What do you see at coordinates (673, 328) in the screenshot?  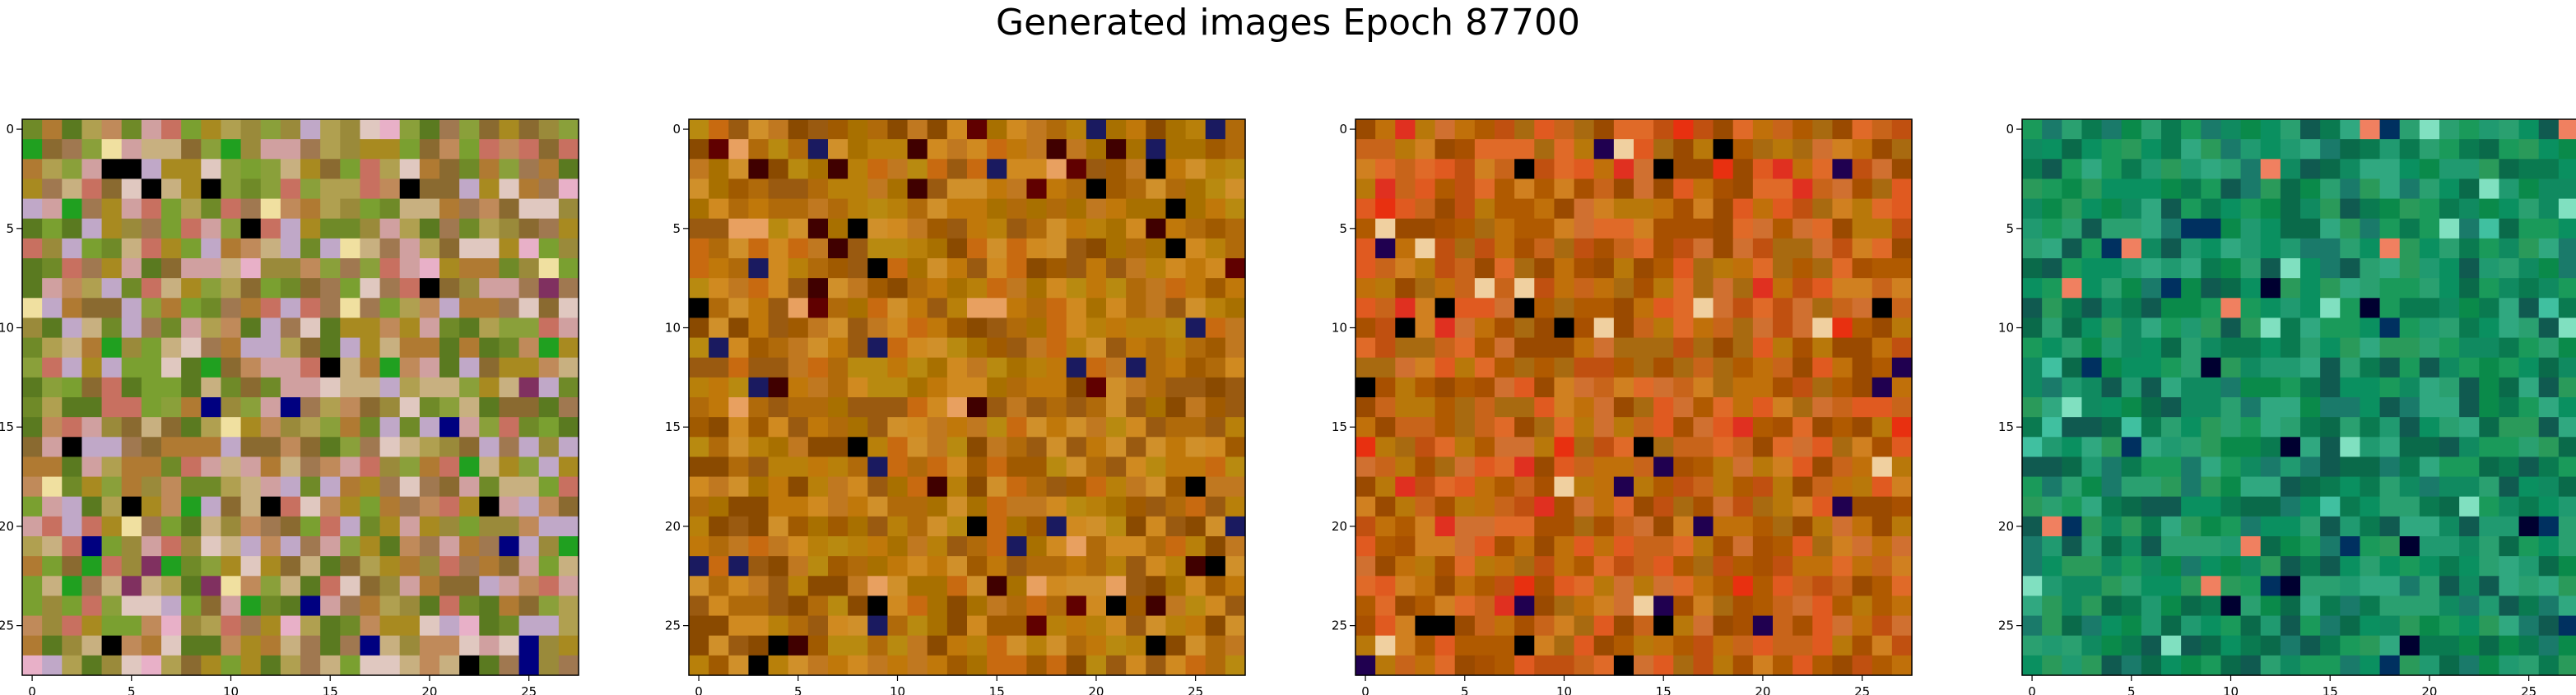 I see `y-tick-label: 10` at bounding box center [673, 328].